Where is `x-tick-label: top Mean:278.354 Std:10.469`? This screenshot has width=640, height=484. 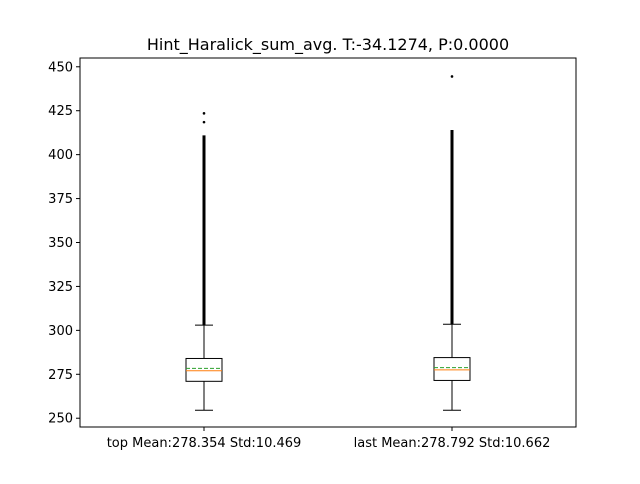
x-tick-label: top Mean:278.354 Std:10.469 is located at coordinates (204, 443).